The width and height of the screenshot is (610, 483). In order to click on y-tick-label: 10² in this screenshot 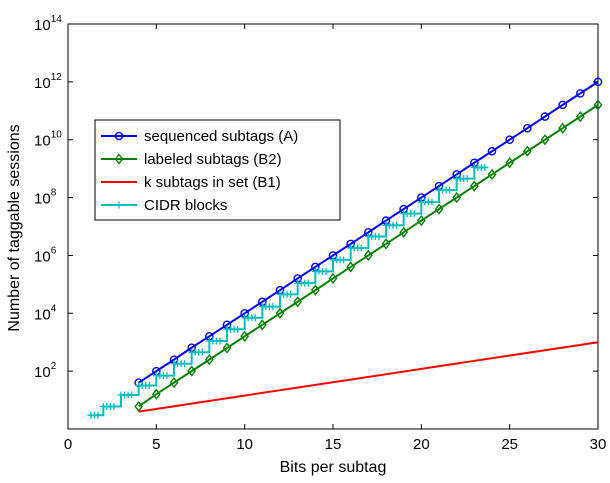, I will do `click(45, 371)`.